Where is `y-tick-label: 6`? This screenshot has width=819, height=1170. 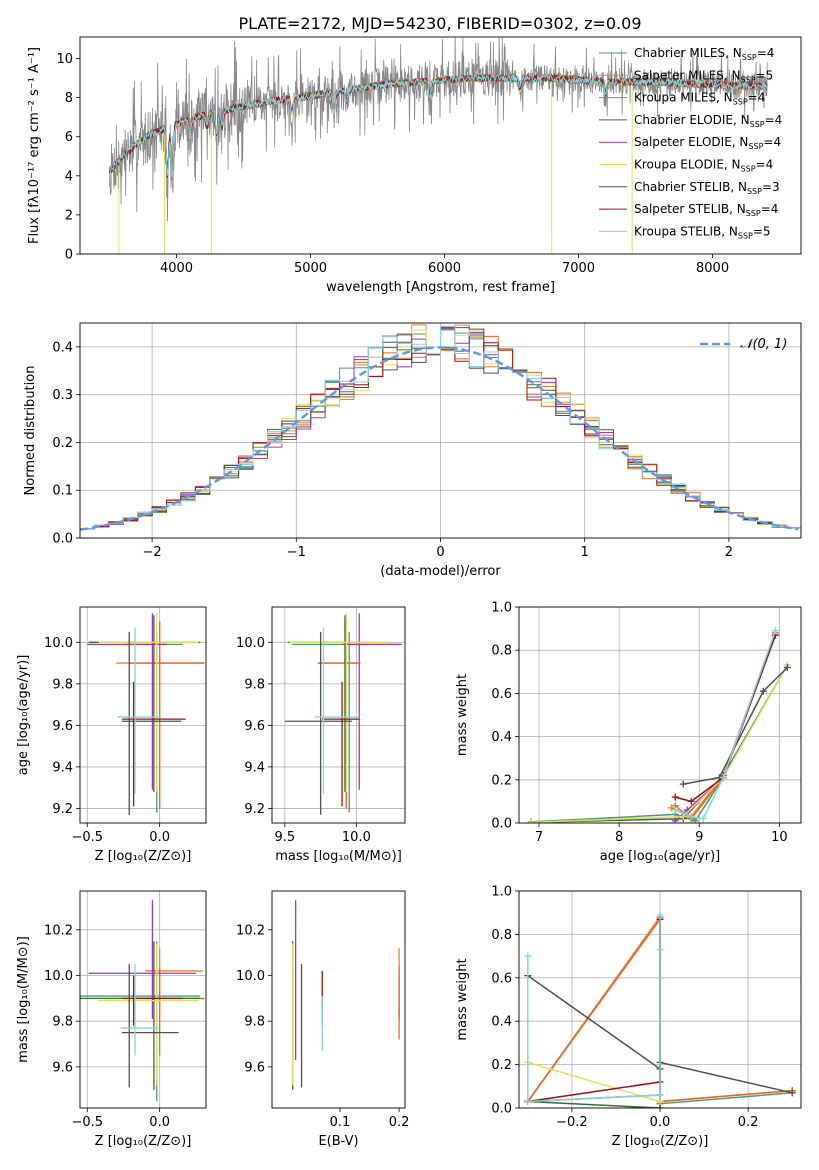
y-tick-label: 6 is located at coordinates (69, 137).